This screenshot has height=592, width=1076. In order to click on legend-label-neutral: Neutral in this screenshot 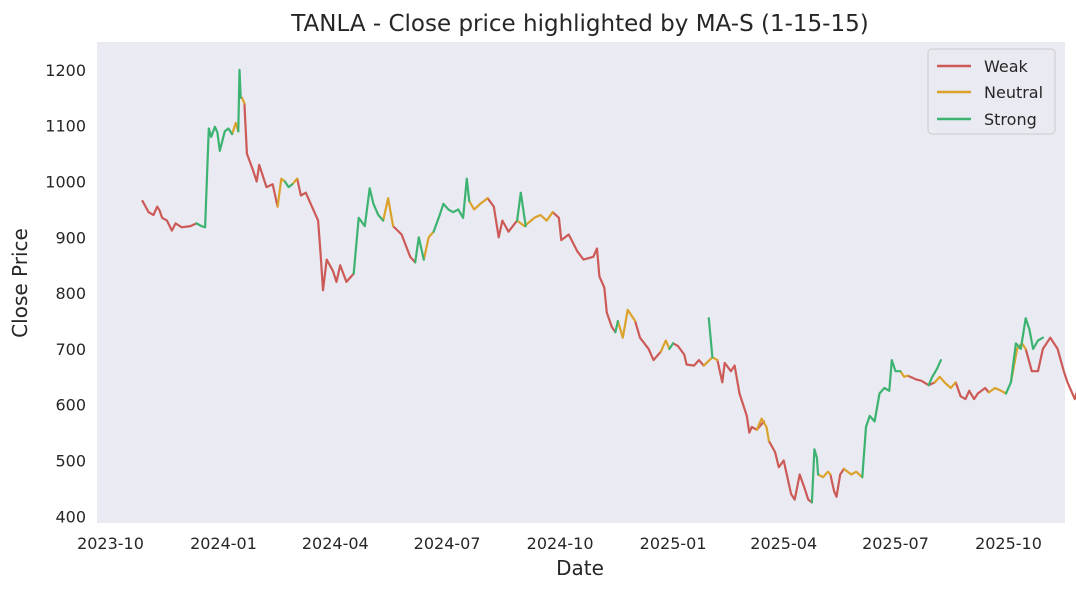, I will do `click(1013, 92)`.